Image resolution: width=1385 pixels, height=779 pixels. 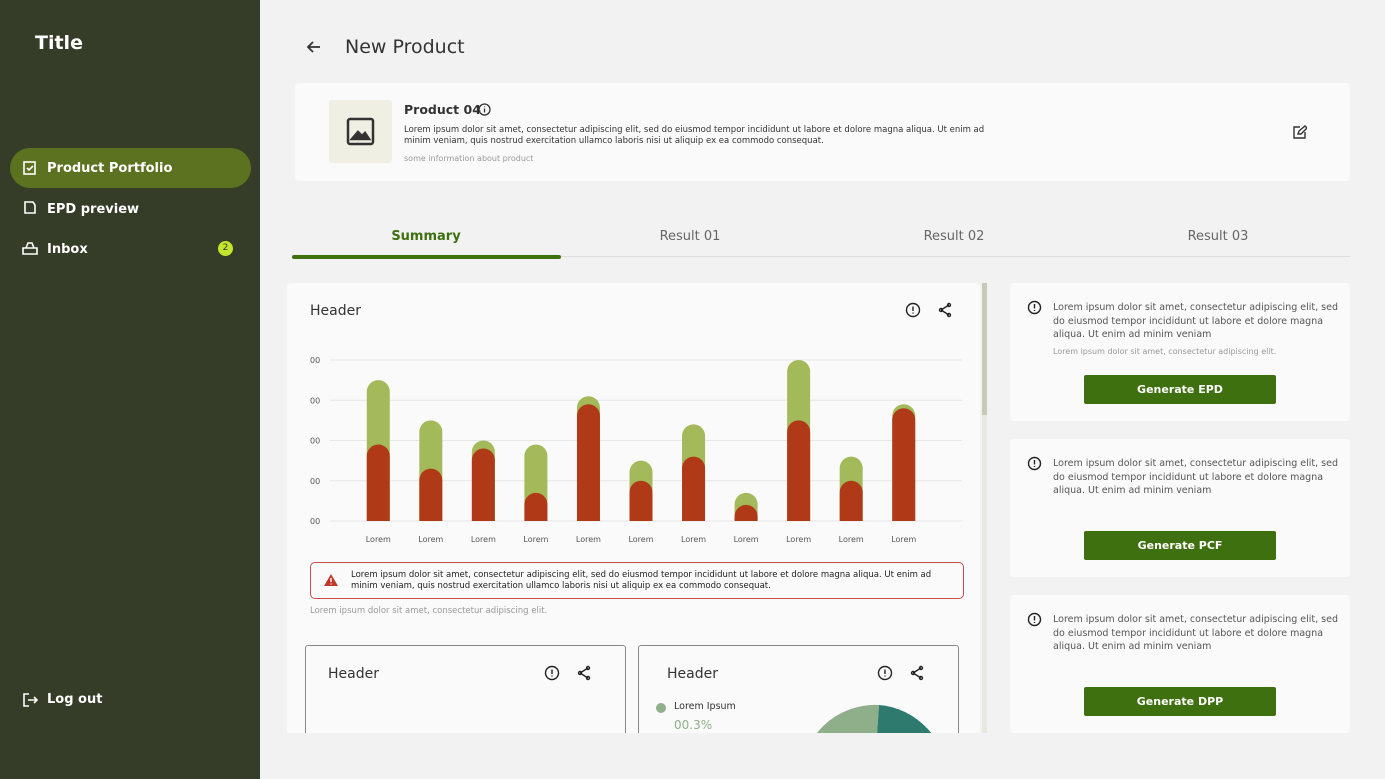 What do you see at coordinates (75, 699) in the screenshot?
I see `logout: Log out` at bounding box center [75, 699].